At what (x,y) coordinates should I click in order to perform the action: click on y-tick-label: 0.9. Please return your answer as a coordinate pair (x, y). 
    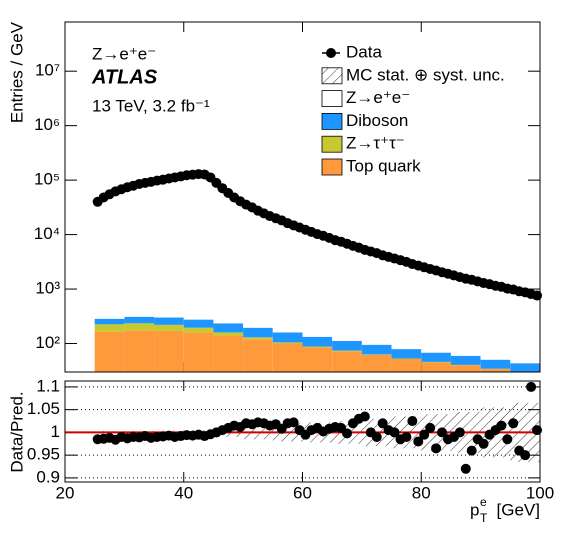
    Looking at the image, I should click on (48, 476).